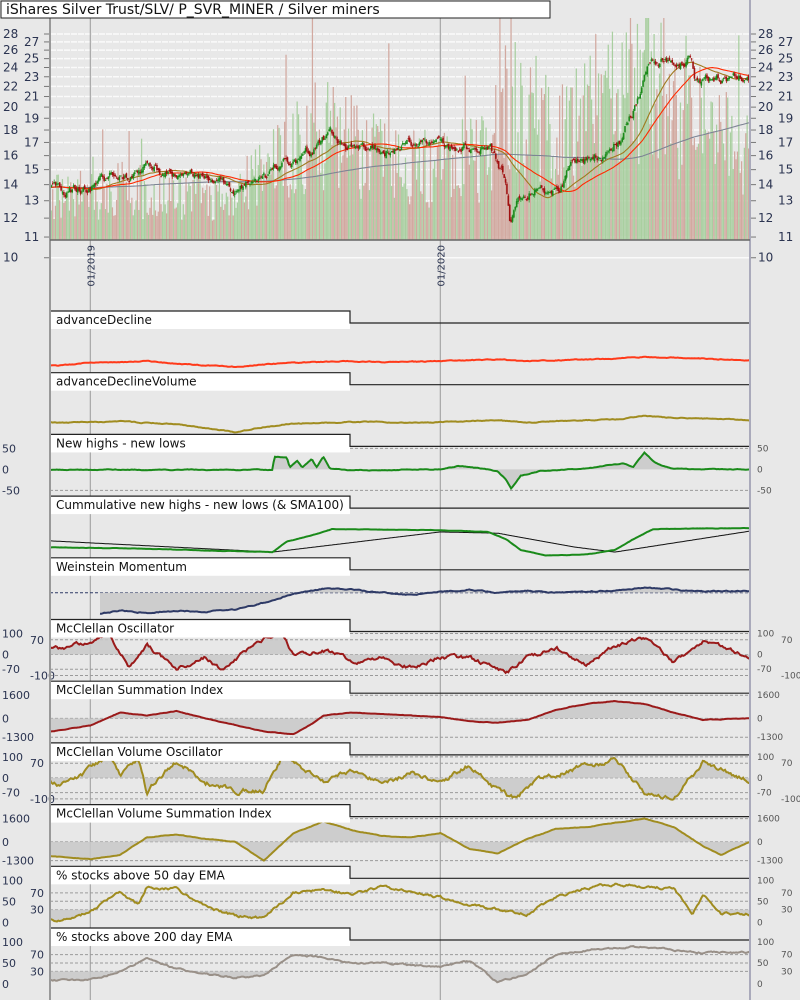  I want to click on left-tick-label: -50, so click(11, 490).